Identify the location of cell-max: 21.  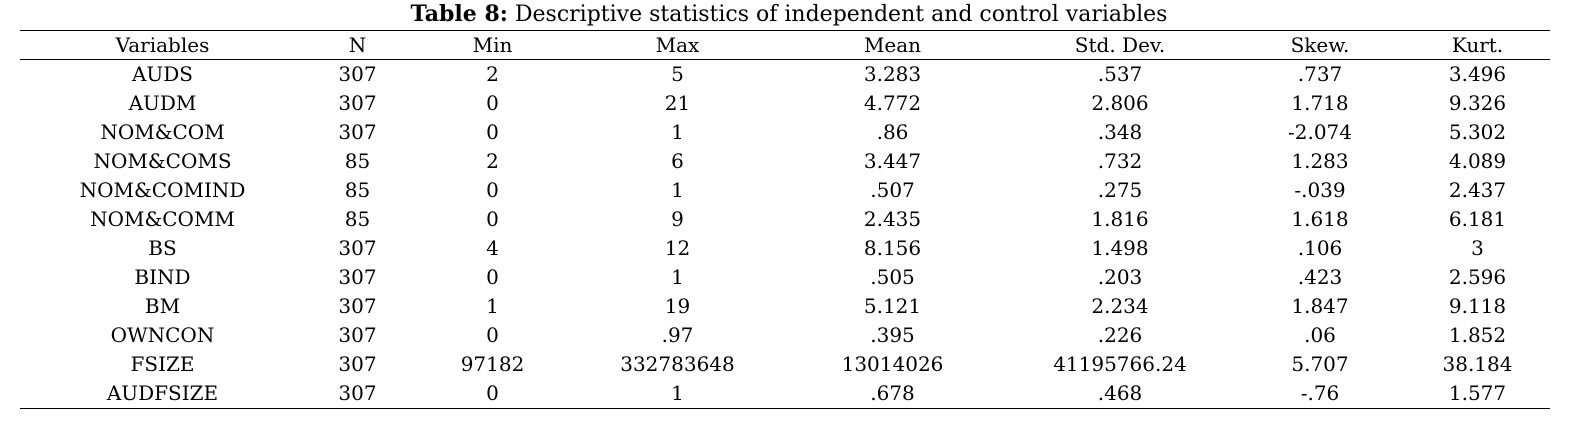
(677, 103).